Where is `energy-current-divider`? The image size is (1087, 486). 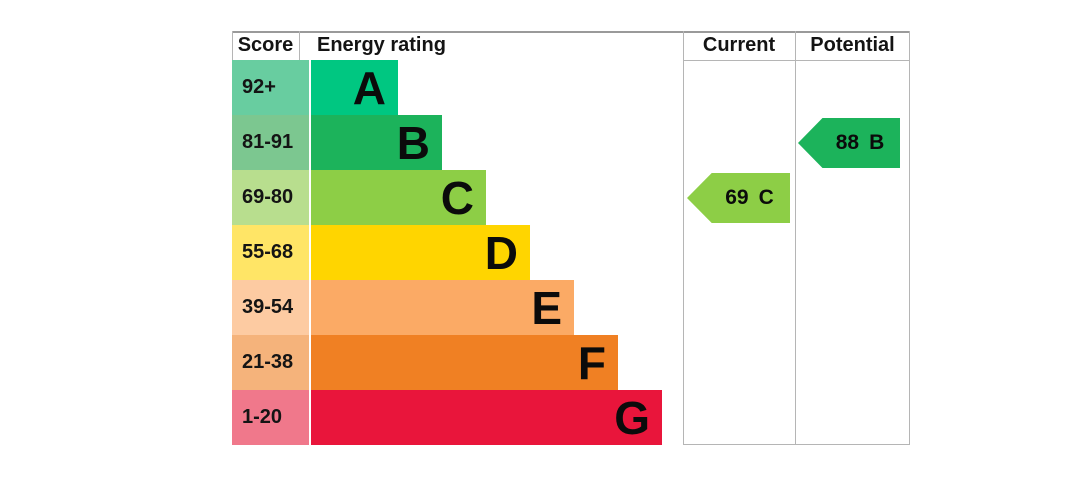
energy-current-divider is located at coordinates (683, 238).